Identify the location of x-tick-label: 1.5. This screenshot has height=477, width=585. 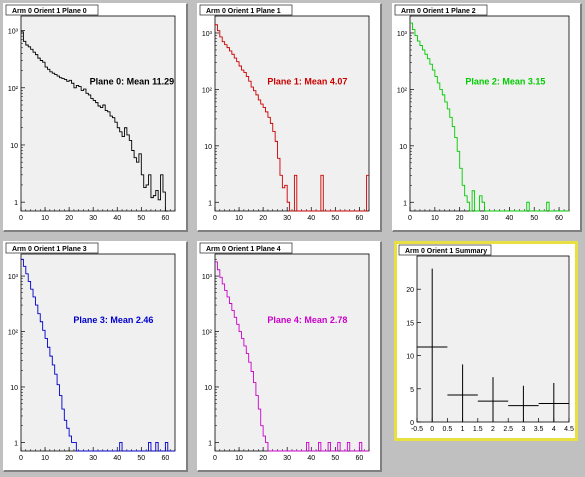
(478, 429).